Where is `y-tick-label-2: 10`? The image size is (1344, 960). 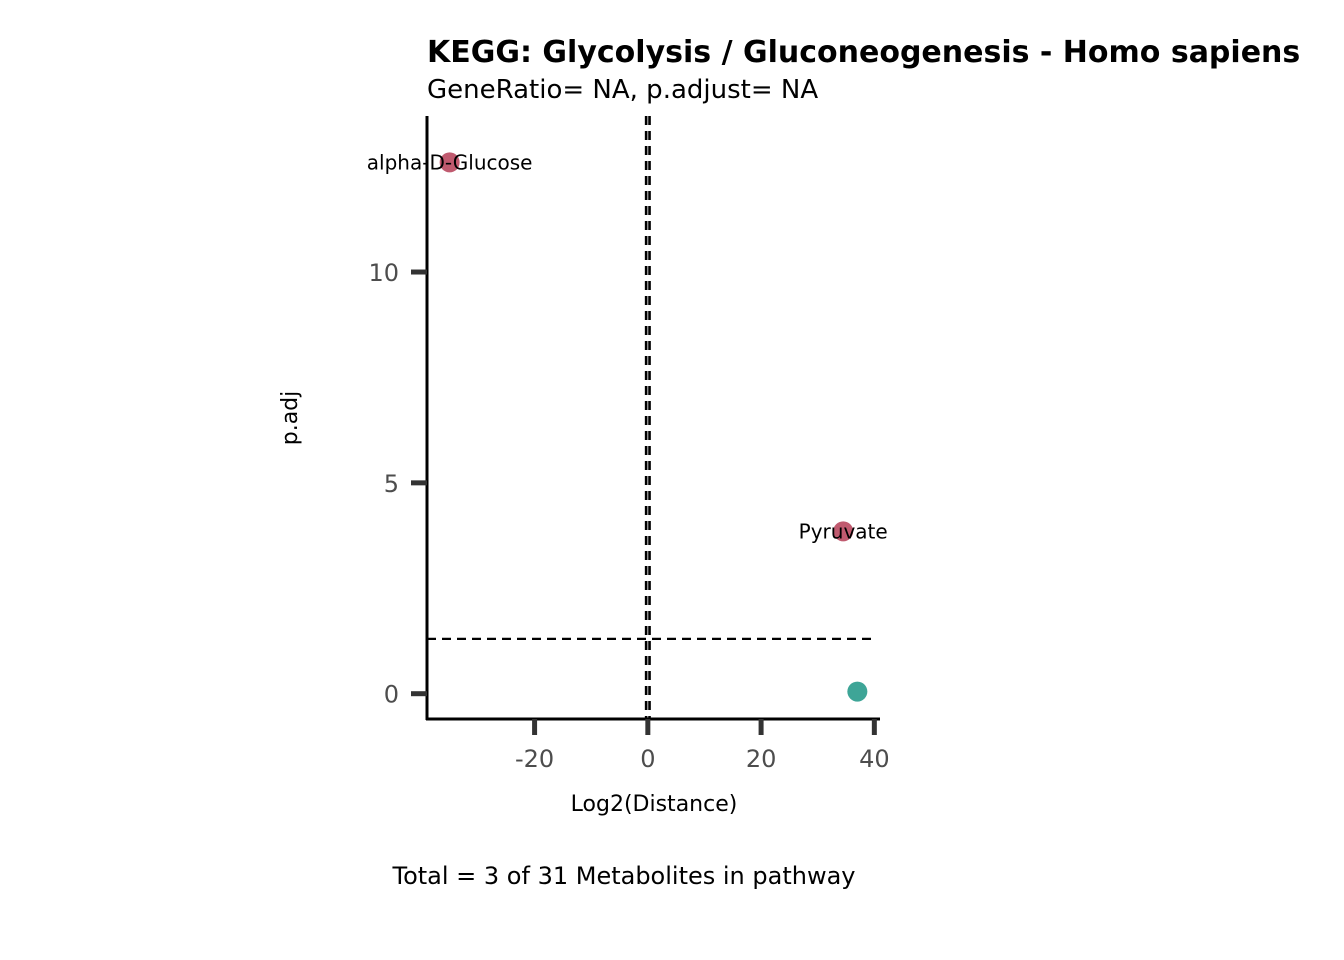 y-tick-label-2: 10 is located at coordinates (383, 273).